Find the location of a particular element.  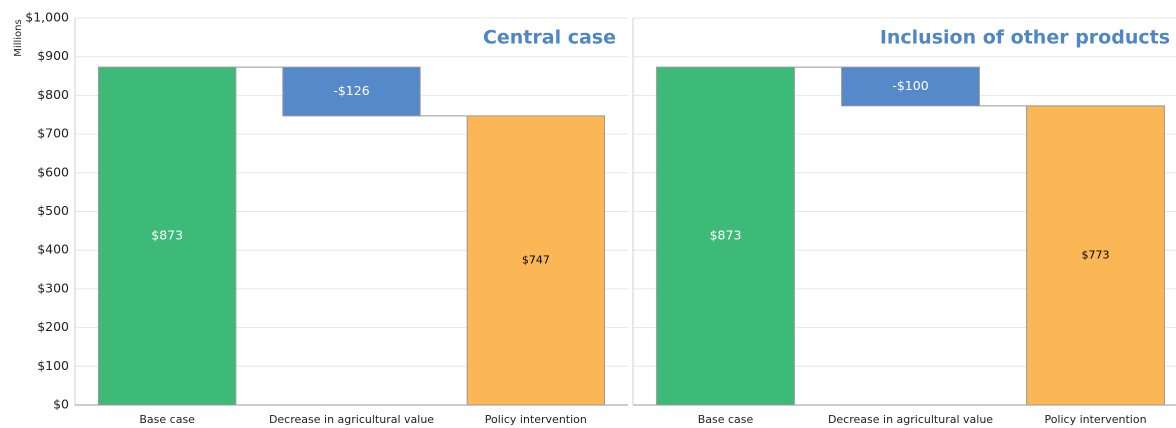

y-tick-label: $100 is located at coordinates (53, 365).